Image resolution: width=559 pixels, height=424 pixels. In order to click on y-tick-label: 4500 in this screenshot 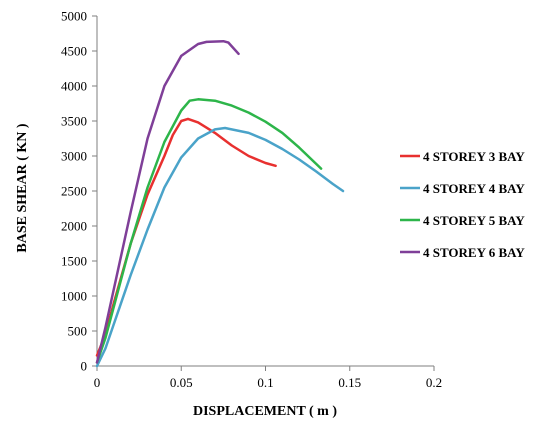, I will do `click(74, 51)`.